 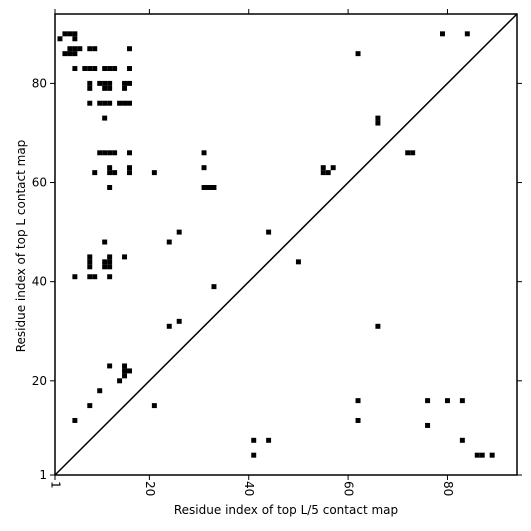 What do you see at coordinates (56, 485) in the screenshot?
I see `x-tick-label: 1` at bounding box center [56, 485].